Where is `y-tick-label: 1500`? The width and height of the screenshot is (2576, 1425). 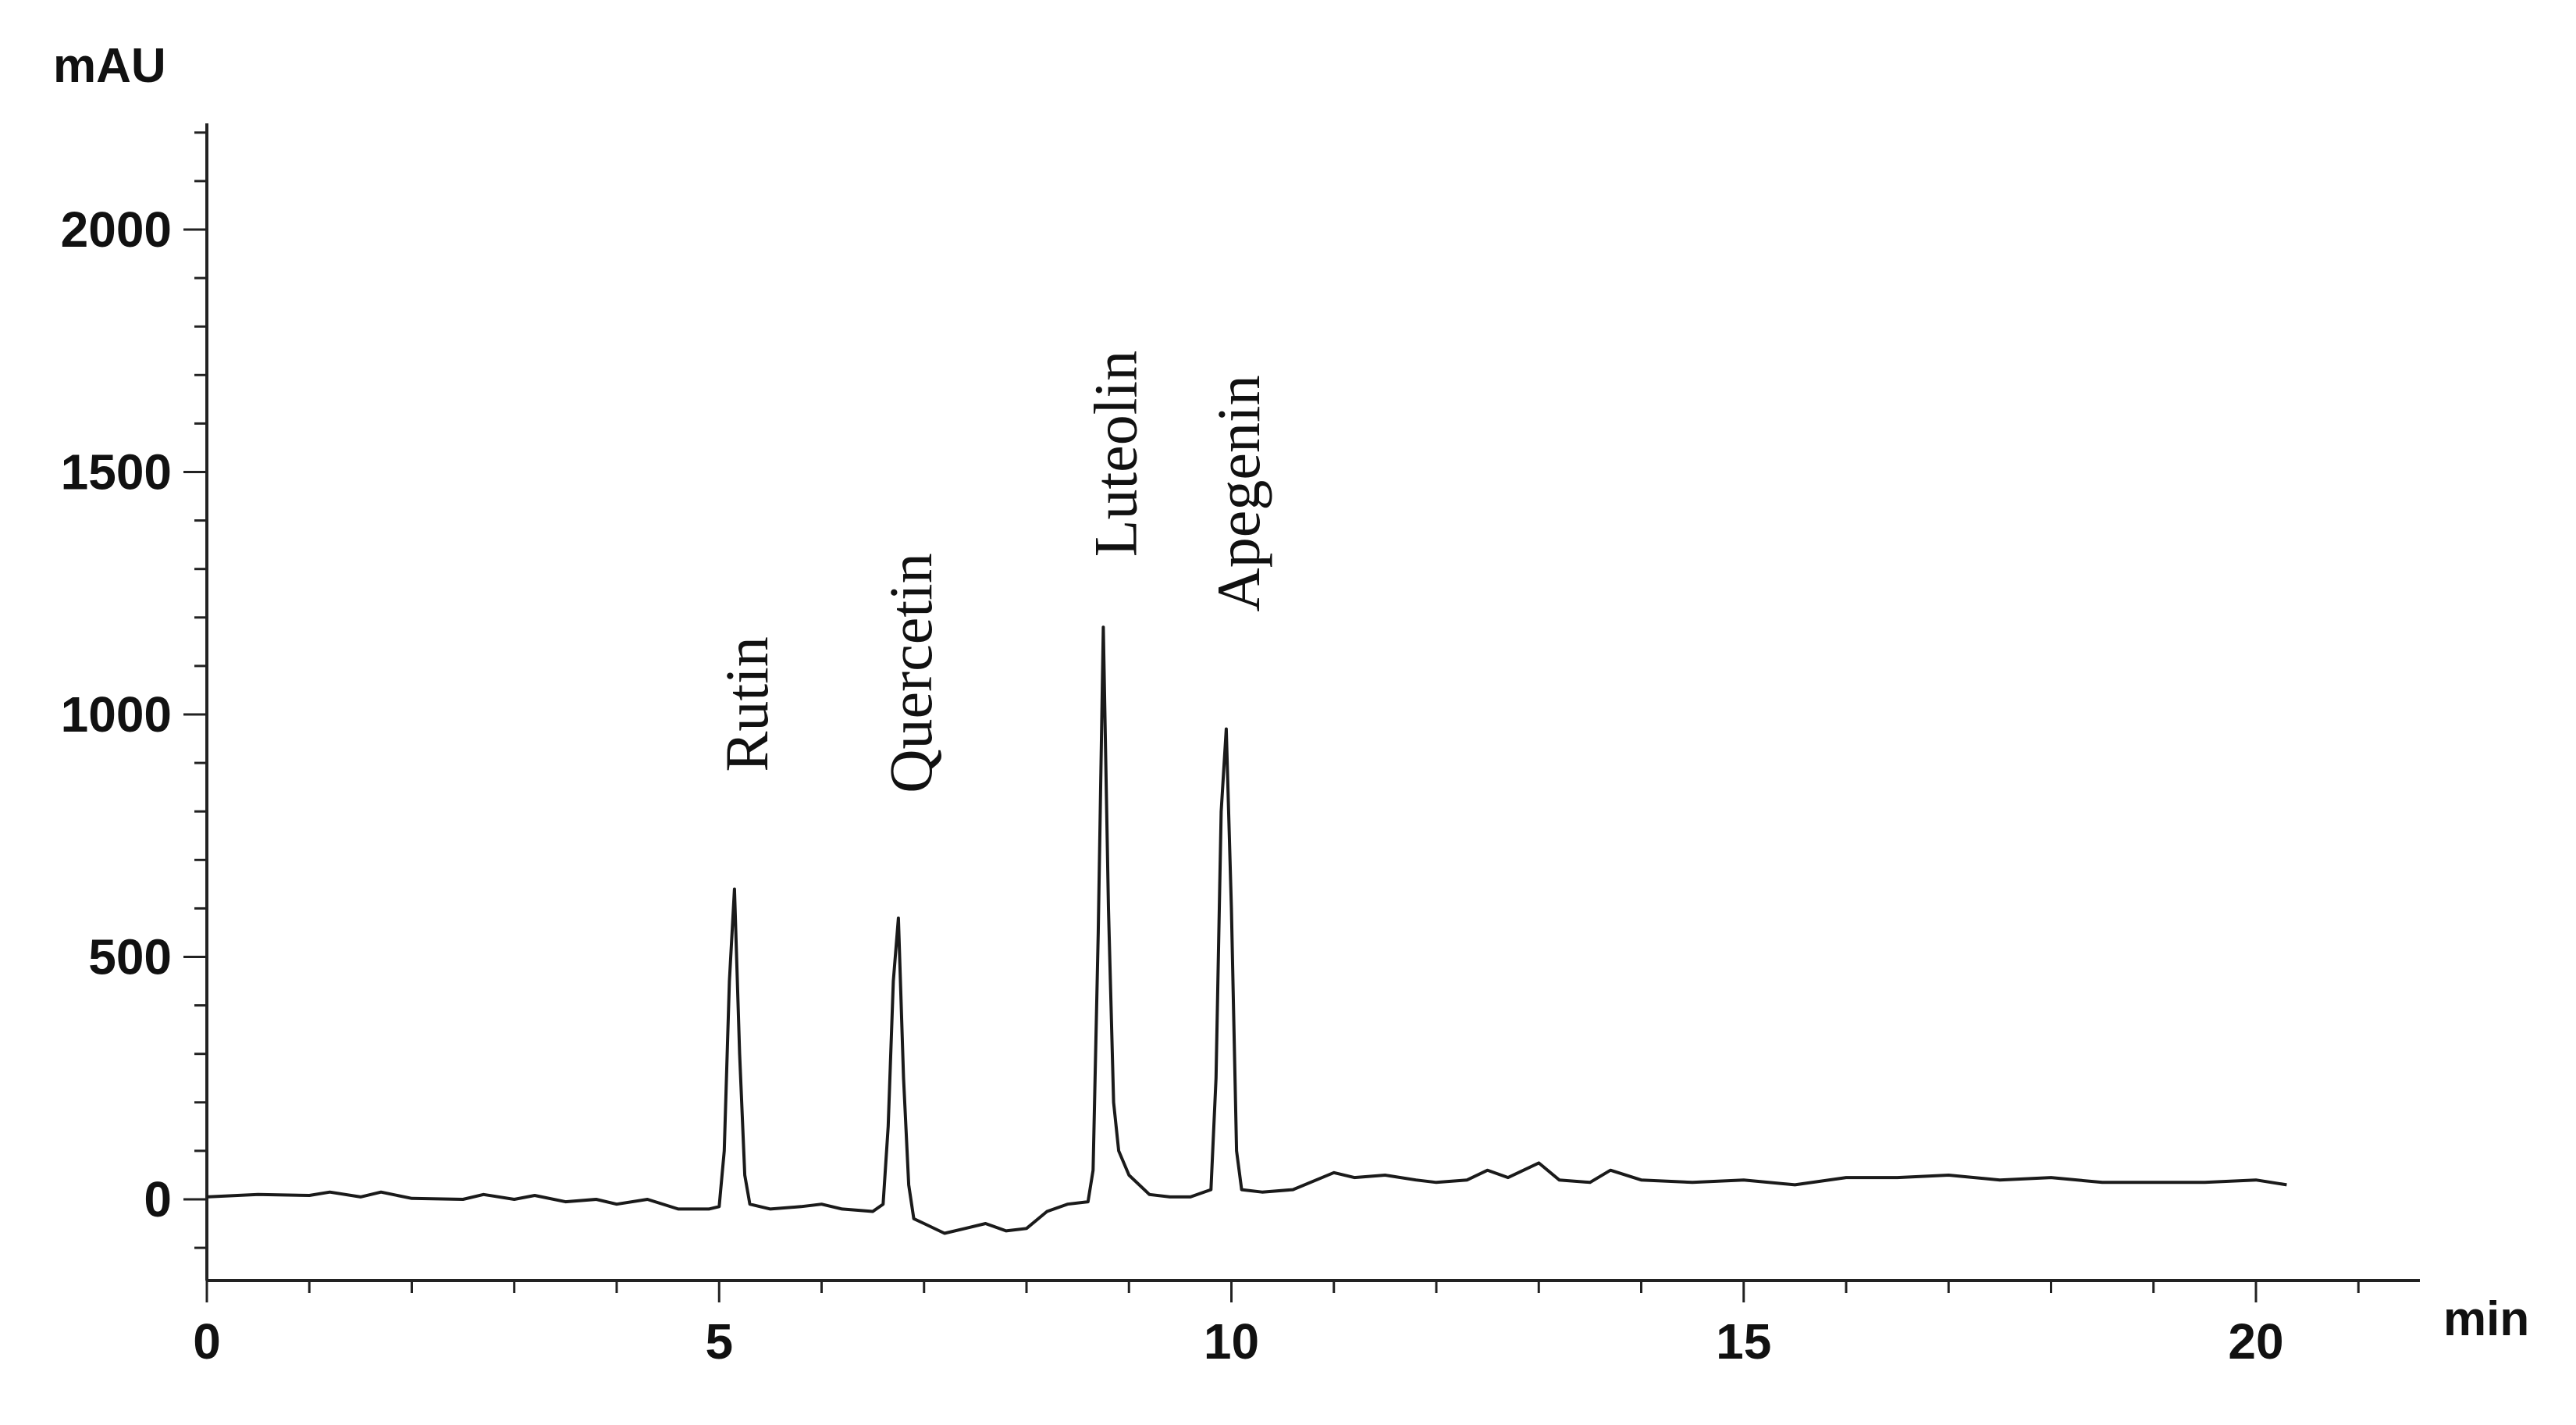 y-tick-label: 1500 is located at coordinates (116, 472).